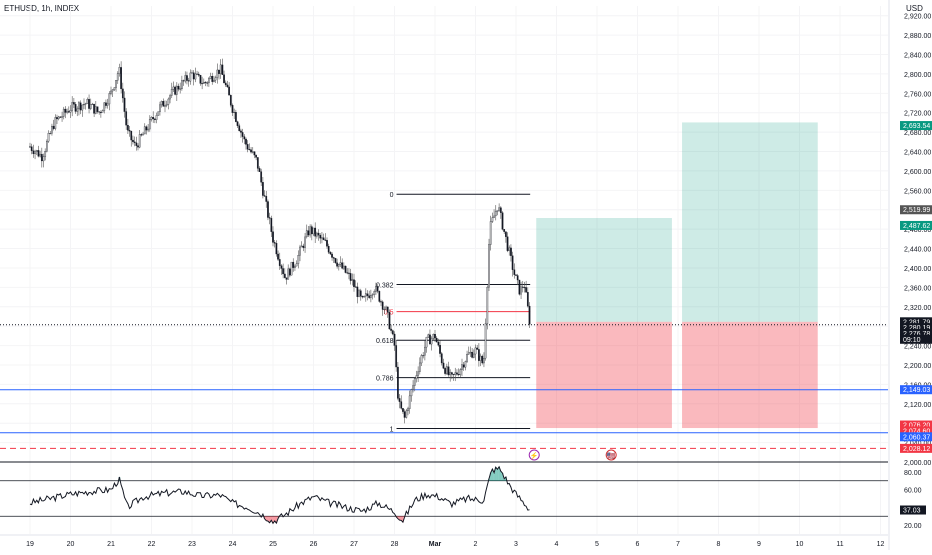  I want to click on fib-level-label: 0, so click(392, 195).